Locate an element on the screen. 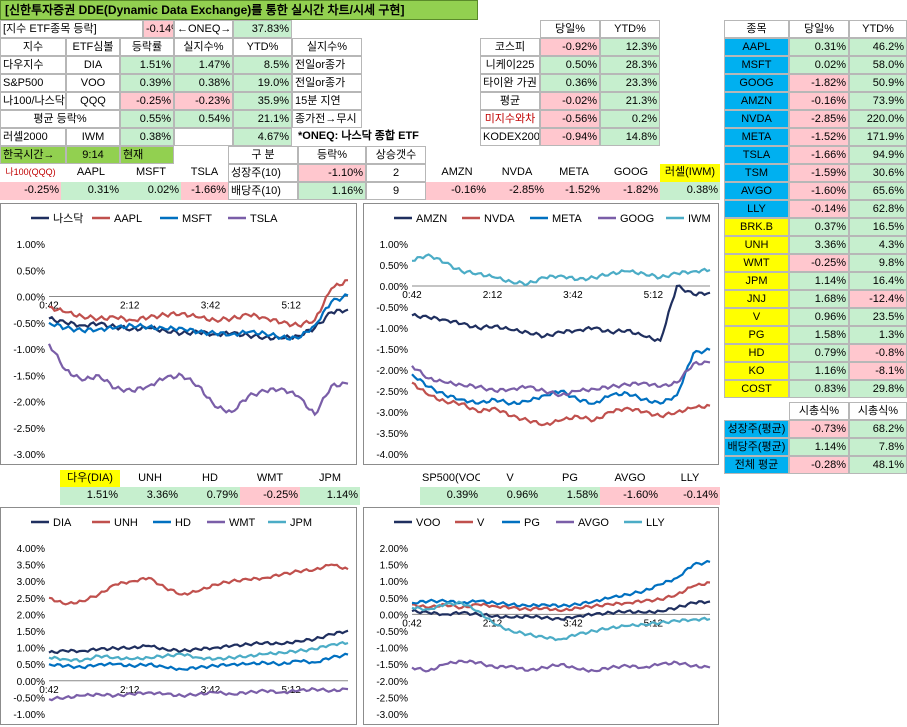 This screenshot has width=907, height=727. series-line-wmt is located at coordinates (198, 694).